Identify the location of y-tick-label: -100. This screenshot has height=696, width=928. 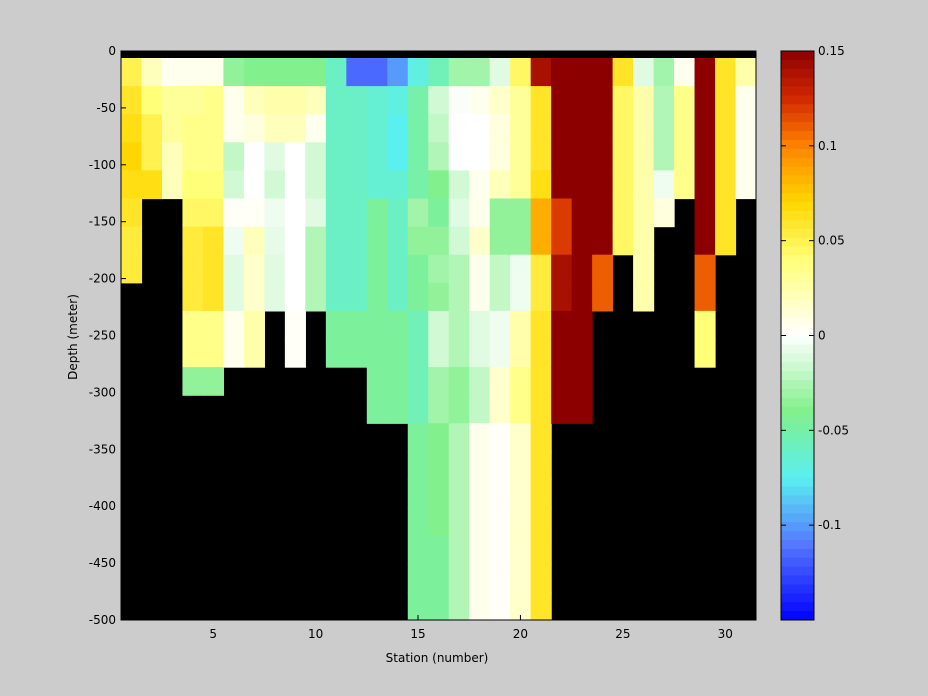
(102, 165).